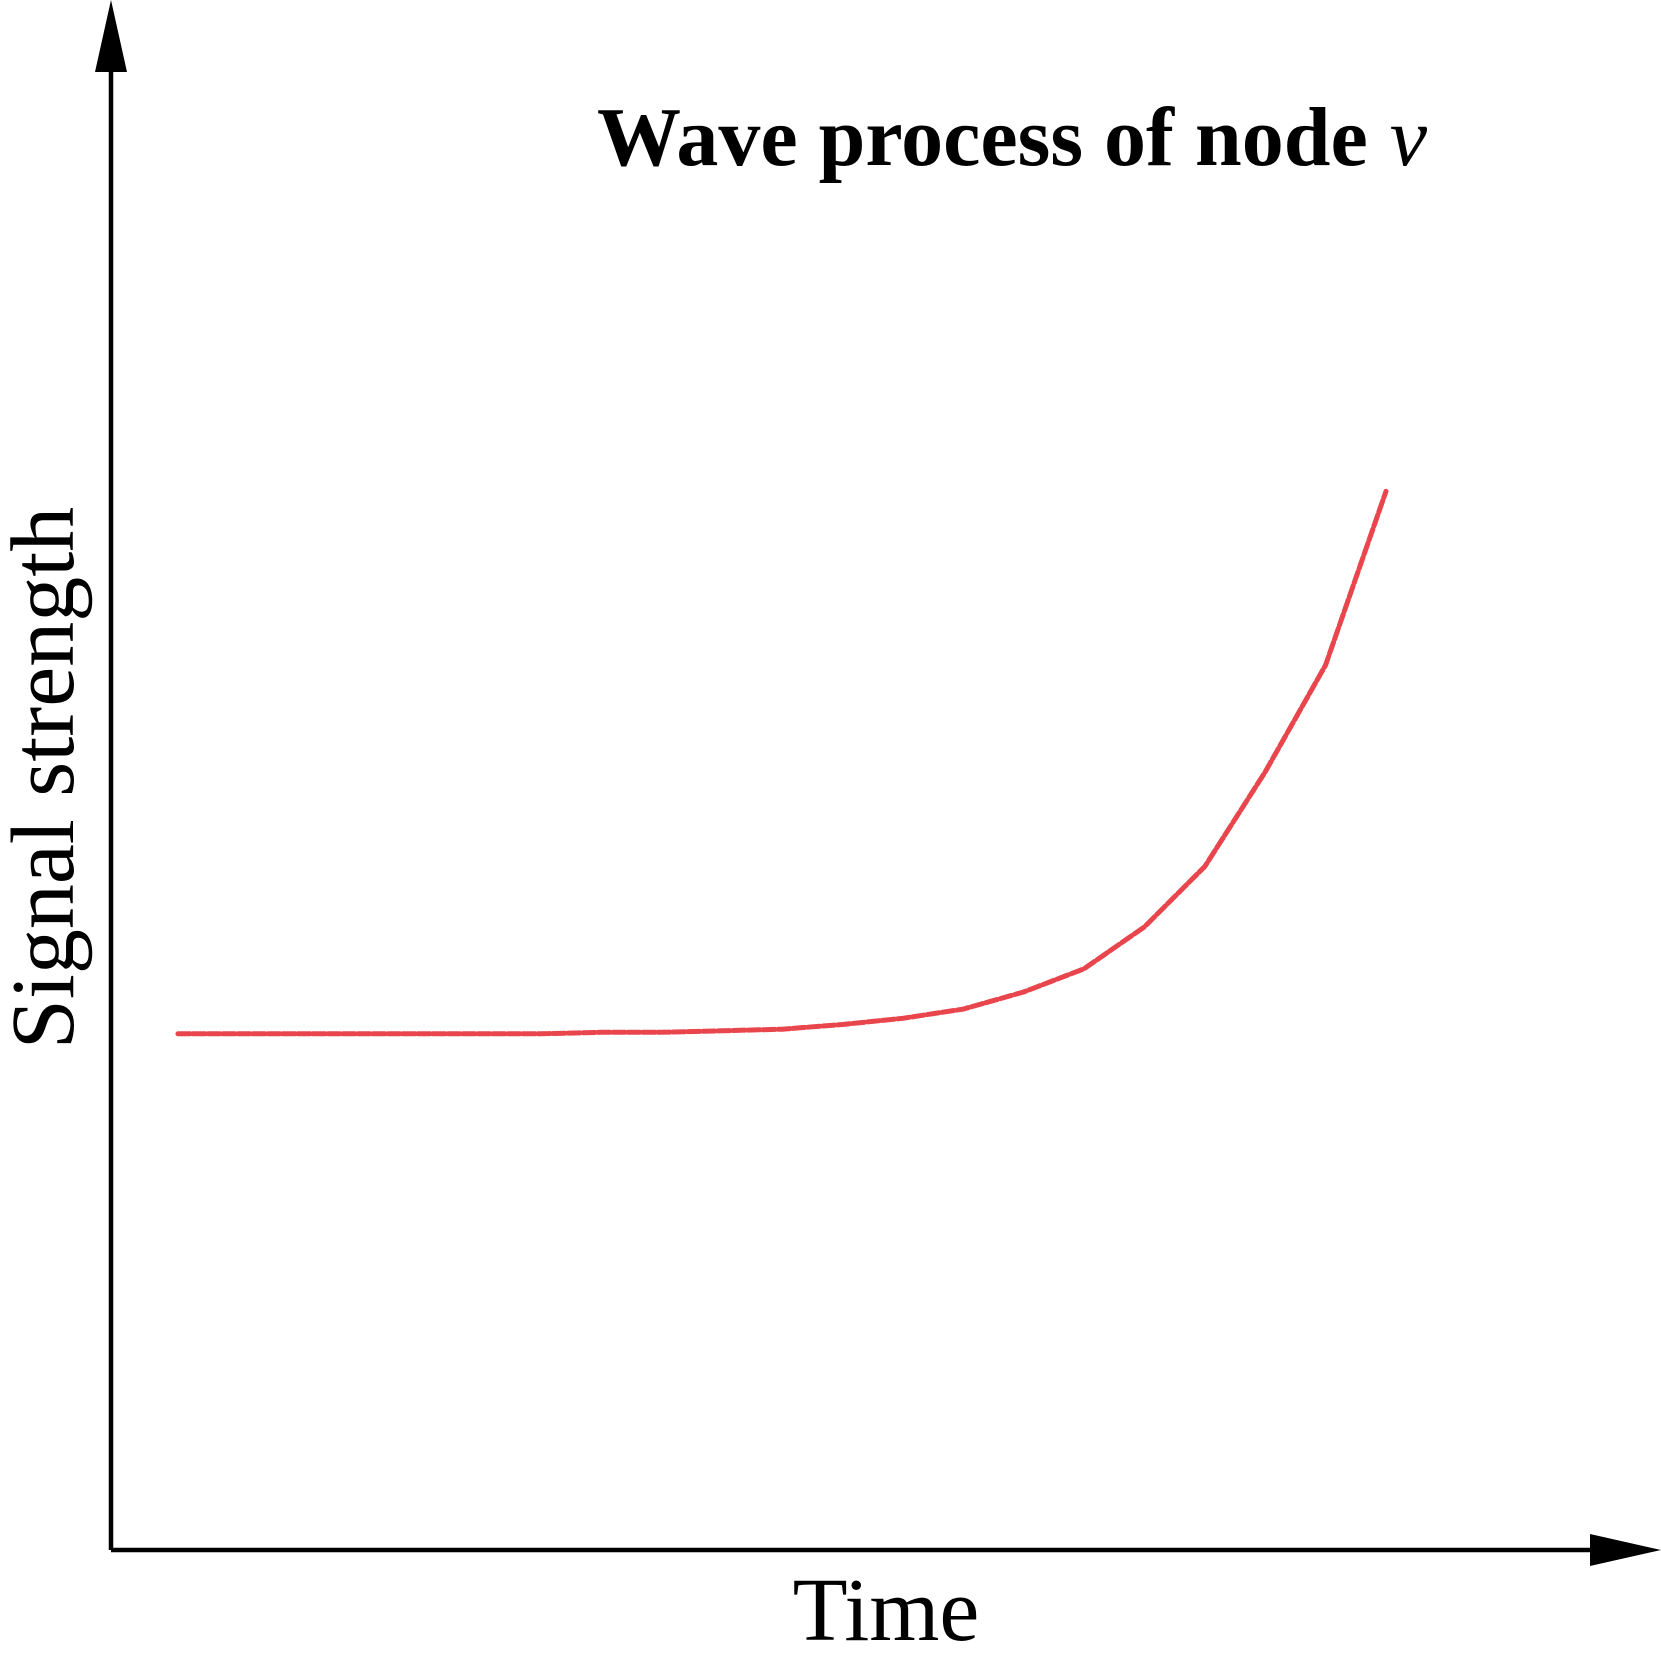  I want to click on x-axis-arrow, so click(1625, 1550).